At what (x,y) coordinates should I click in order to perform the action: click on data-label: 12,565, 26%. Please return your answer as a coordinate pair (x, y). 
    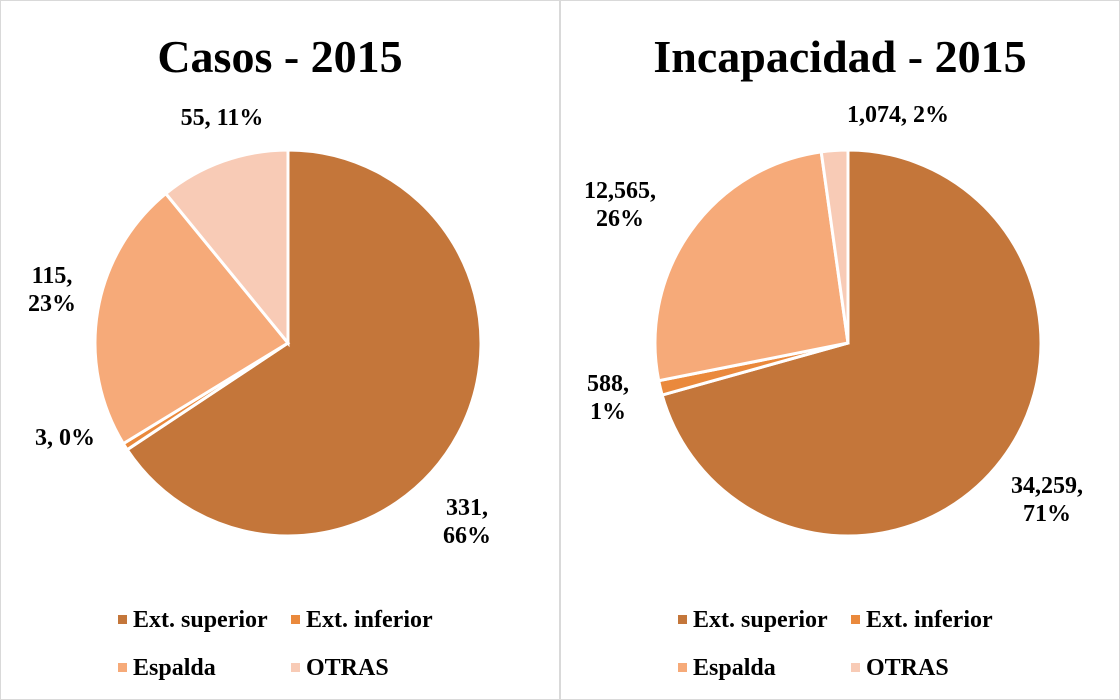
    Looking at the image, I should click on (620, 205).